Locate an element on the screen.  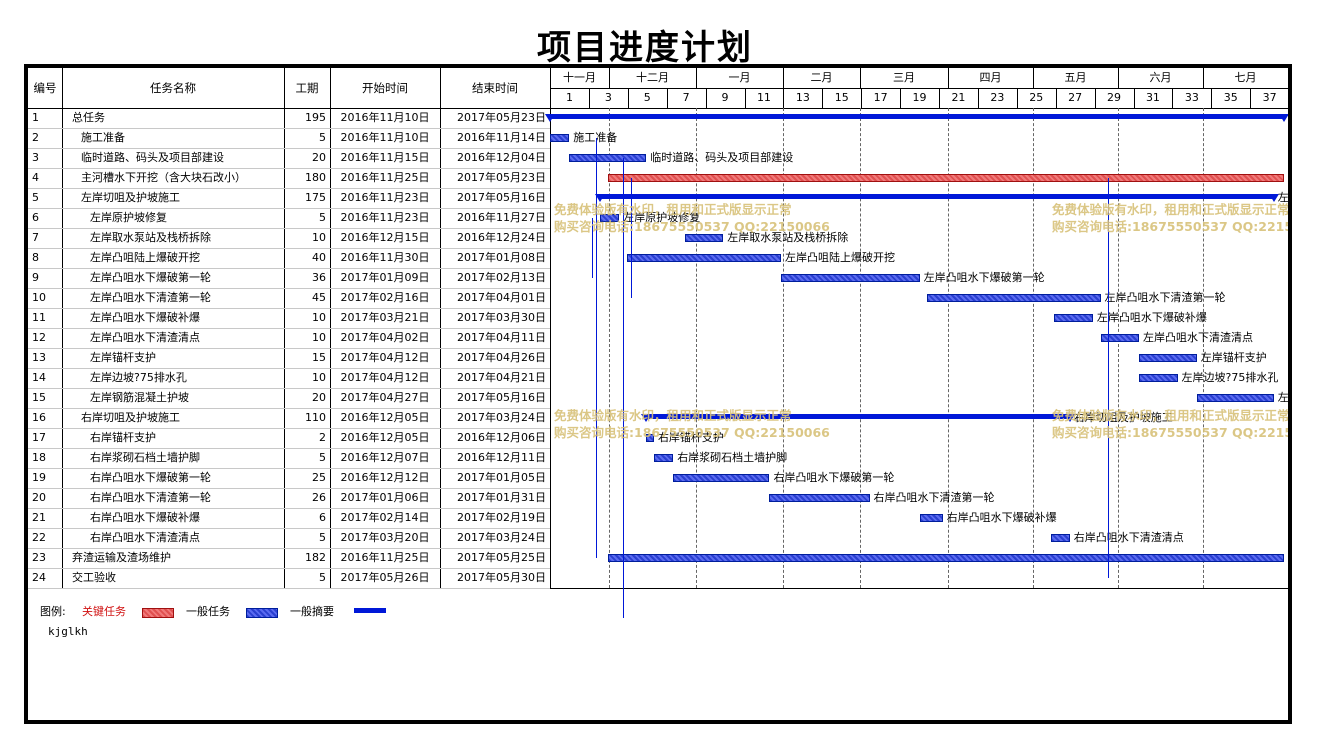
task-duration: 45 is located at coordinates (319, 297).